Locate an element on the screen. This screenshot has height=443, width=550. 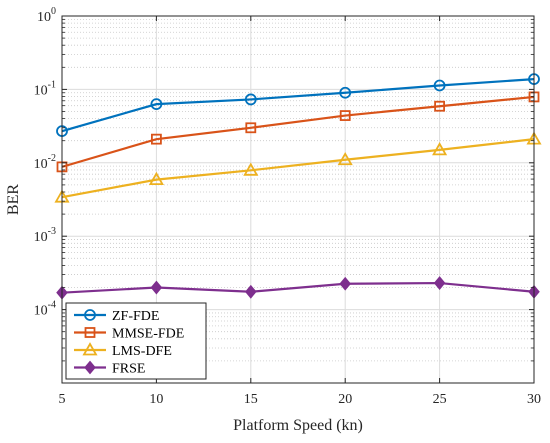
y-tick-label: 10⁰ is located at coordinates (46, 15).